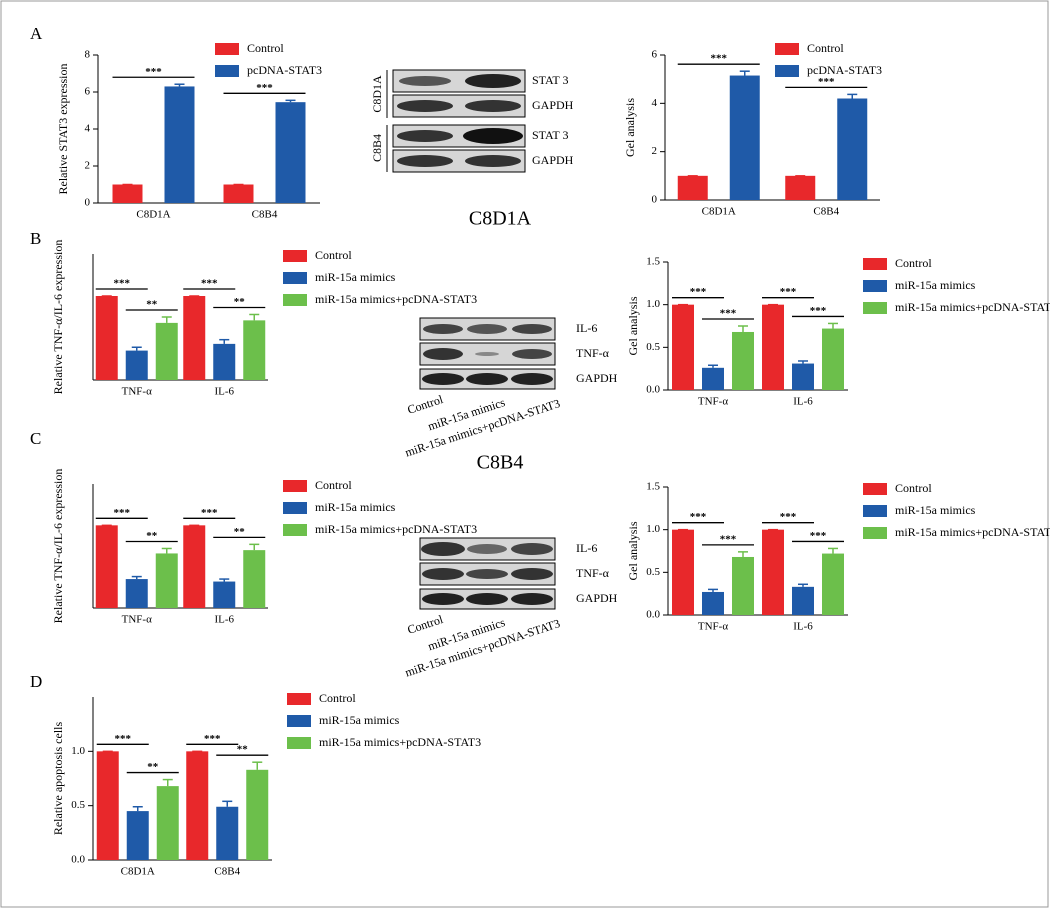  Describe the element at coordinates (63, 128) in the screenshot. I see `y-axis-label: Relative STAT3 expression` at that location.